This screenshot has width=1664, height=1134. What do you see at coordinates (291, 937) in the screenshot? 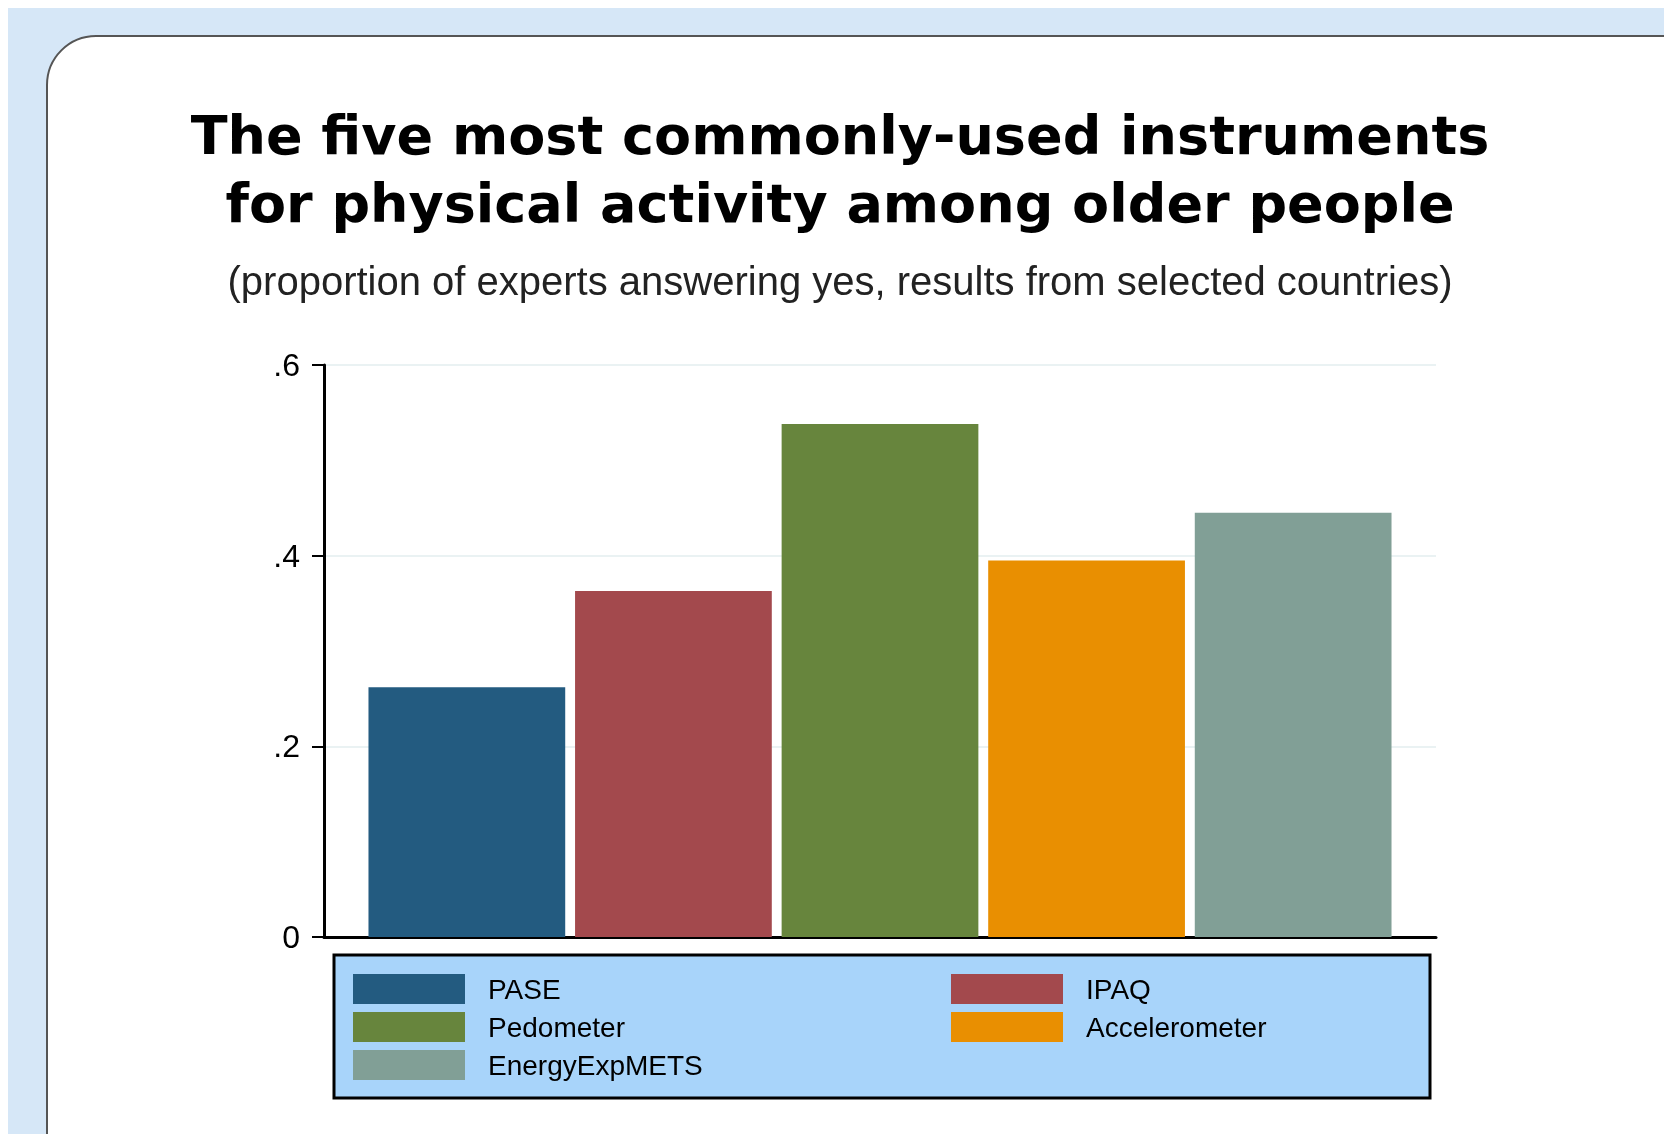
I see `y-tick-label: 0` at bounding box center [291, 937].